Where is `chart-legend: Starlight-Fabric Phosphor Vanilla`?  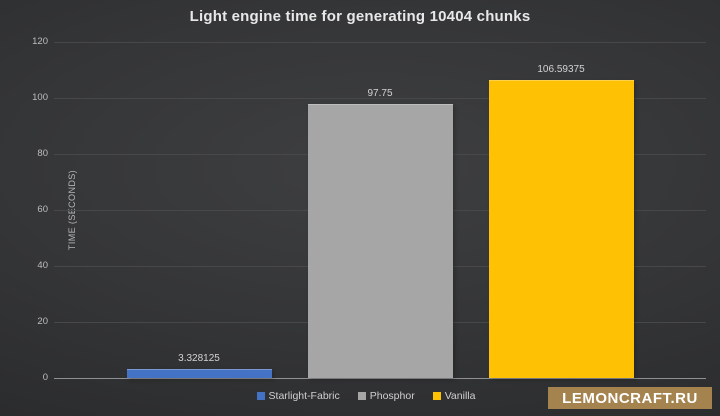
chart-legend: Starlight-Fabric Phosphor Vanilla is located at coordinates (363, 396).